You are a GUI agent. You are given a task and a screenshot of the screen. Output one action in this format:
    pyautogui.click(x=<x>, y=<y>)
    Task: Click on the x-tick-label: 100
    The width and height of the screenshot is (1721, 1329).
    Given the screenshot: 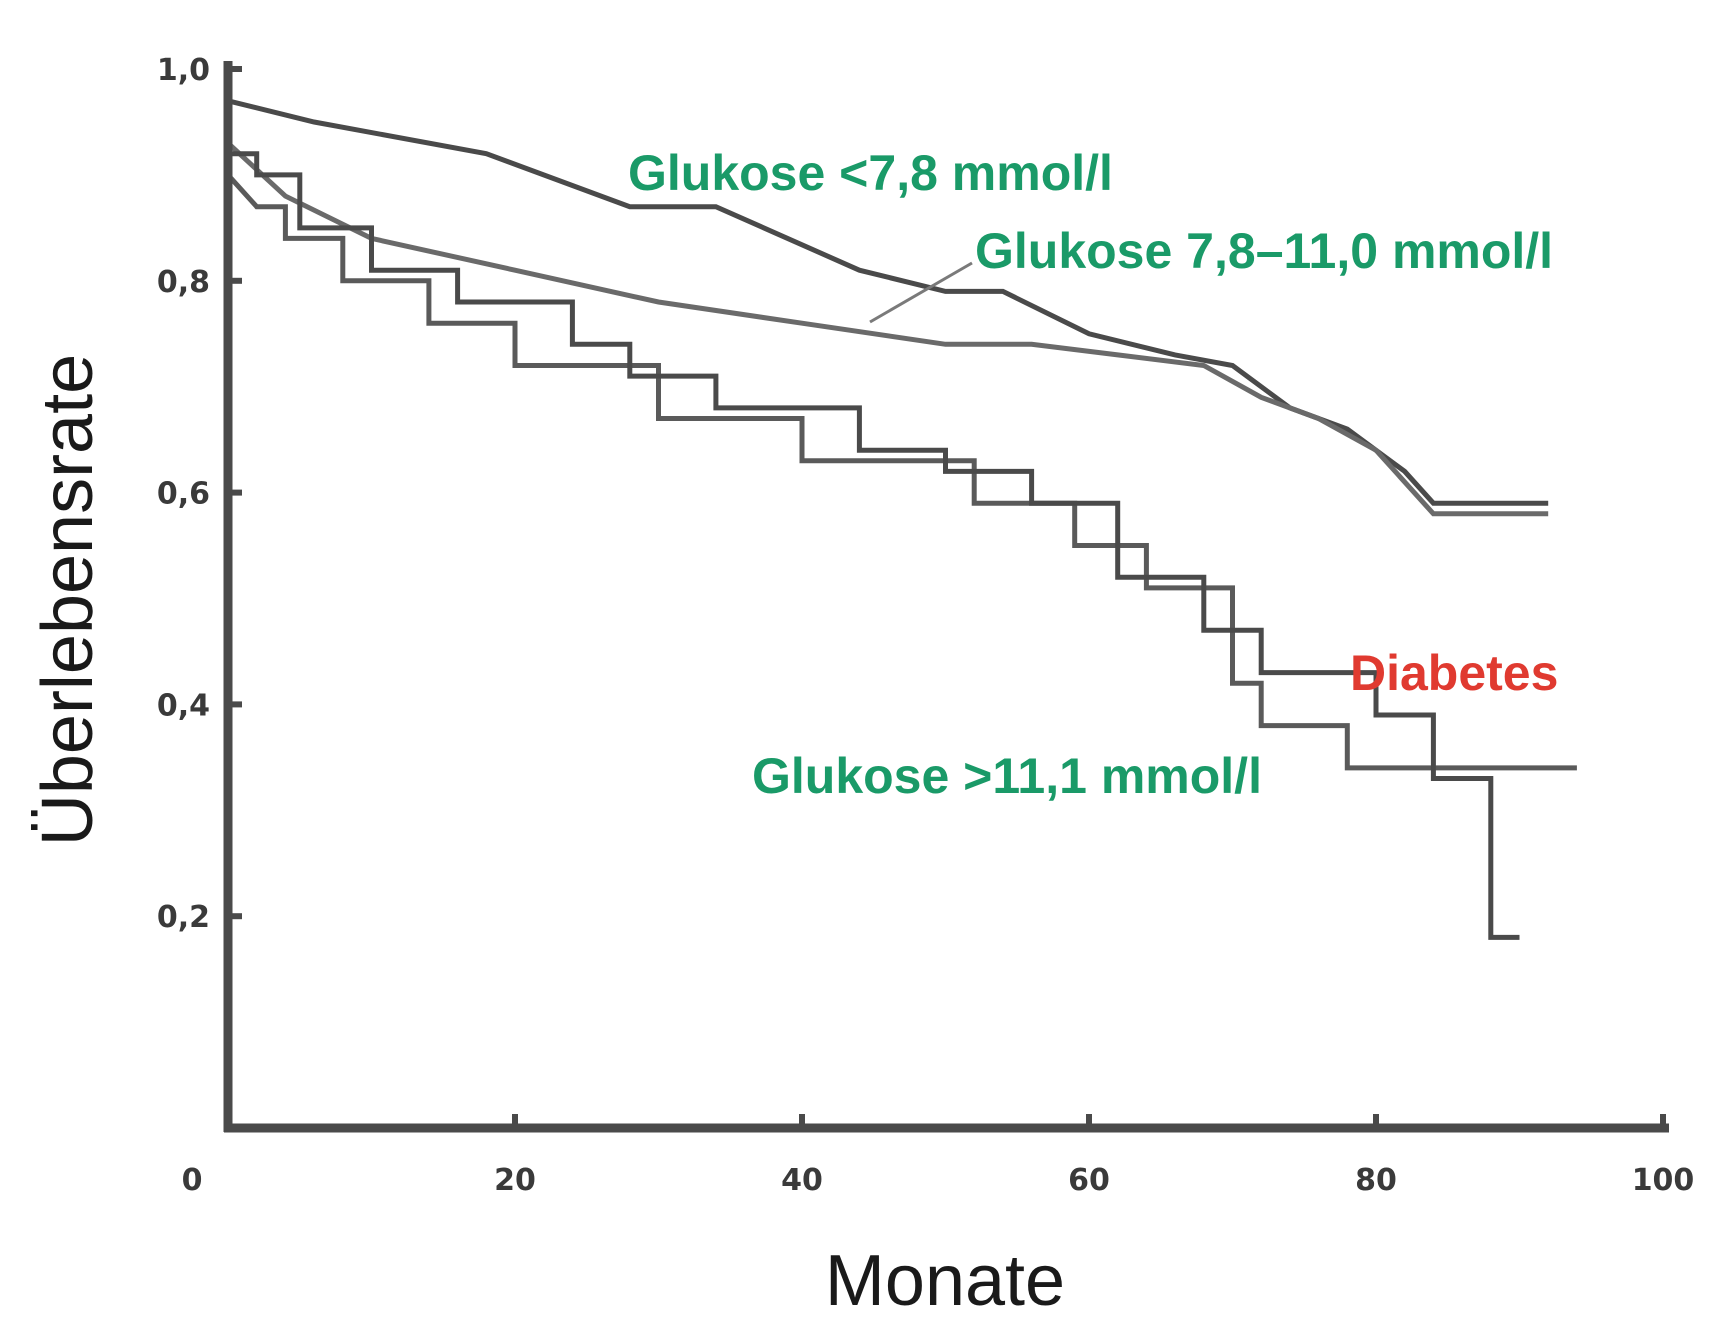 What is the action you would take?
    pyautogui.click(x=1663, y=1180)
    